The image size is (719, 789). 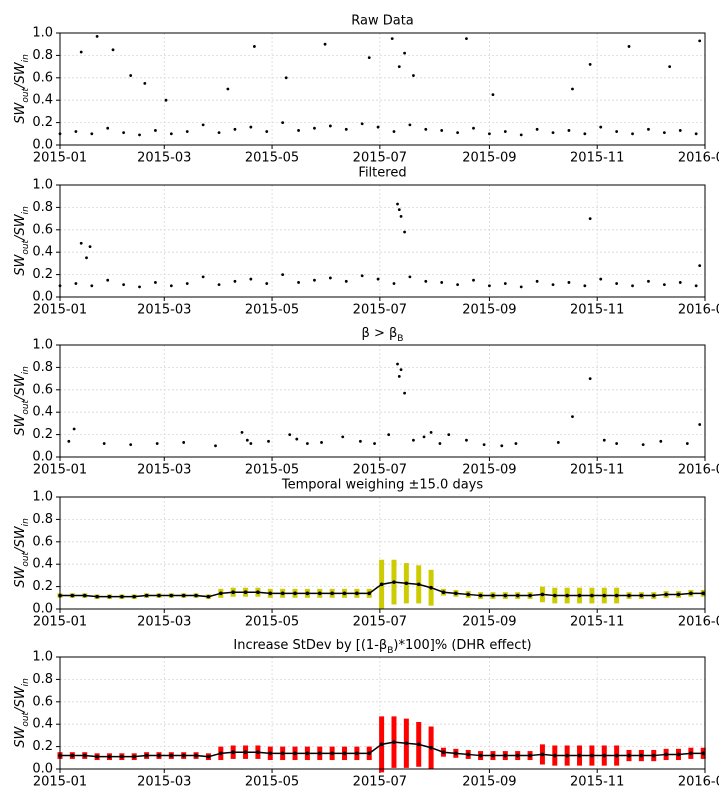 What do you see at coordinates (20, 577) in the screenshot?
I see `ylabel-part: SW` at bounding box center [20, 577].